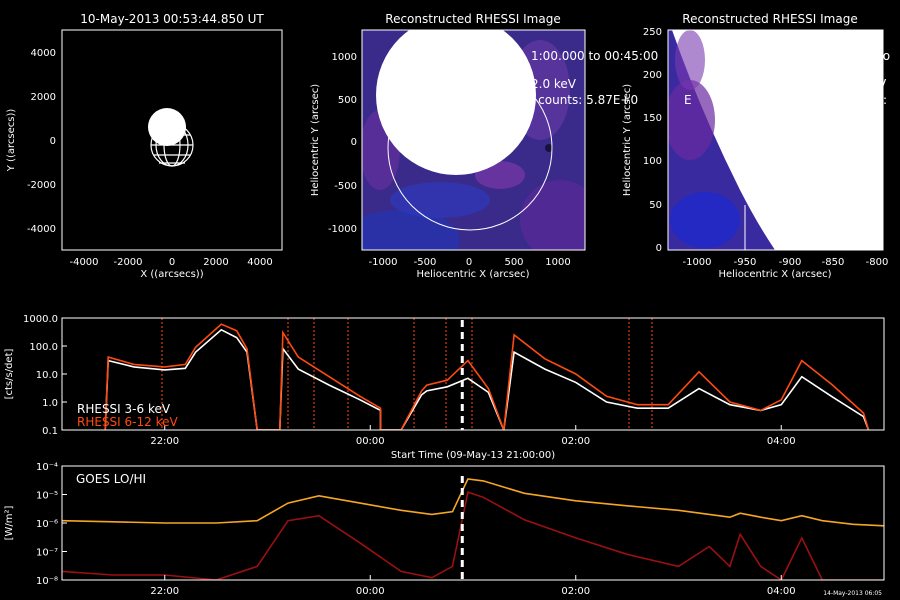  Describe the element at coordinates (47, 553) in the screenshot. I see `y-tick-label: 10⁻⁷` at that location.